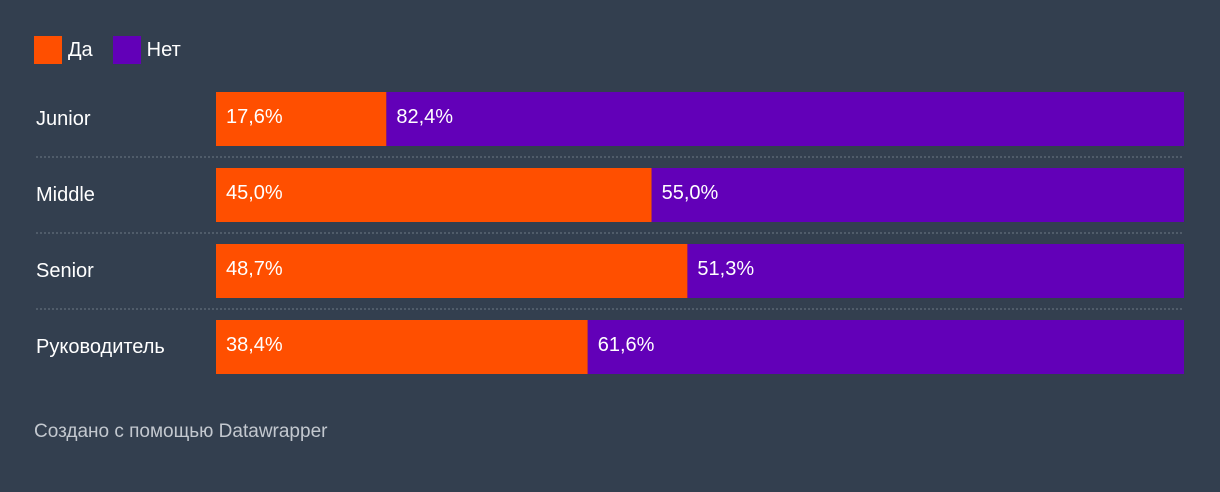 The width and height of the screenshot is (1220, 492). I want to click on value-label-middle-series-1: 55,0%, so click(690, 193).